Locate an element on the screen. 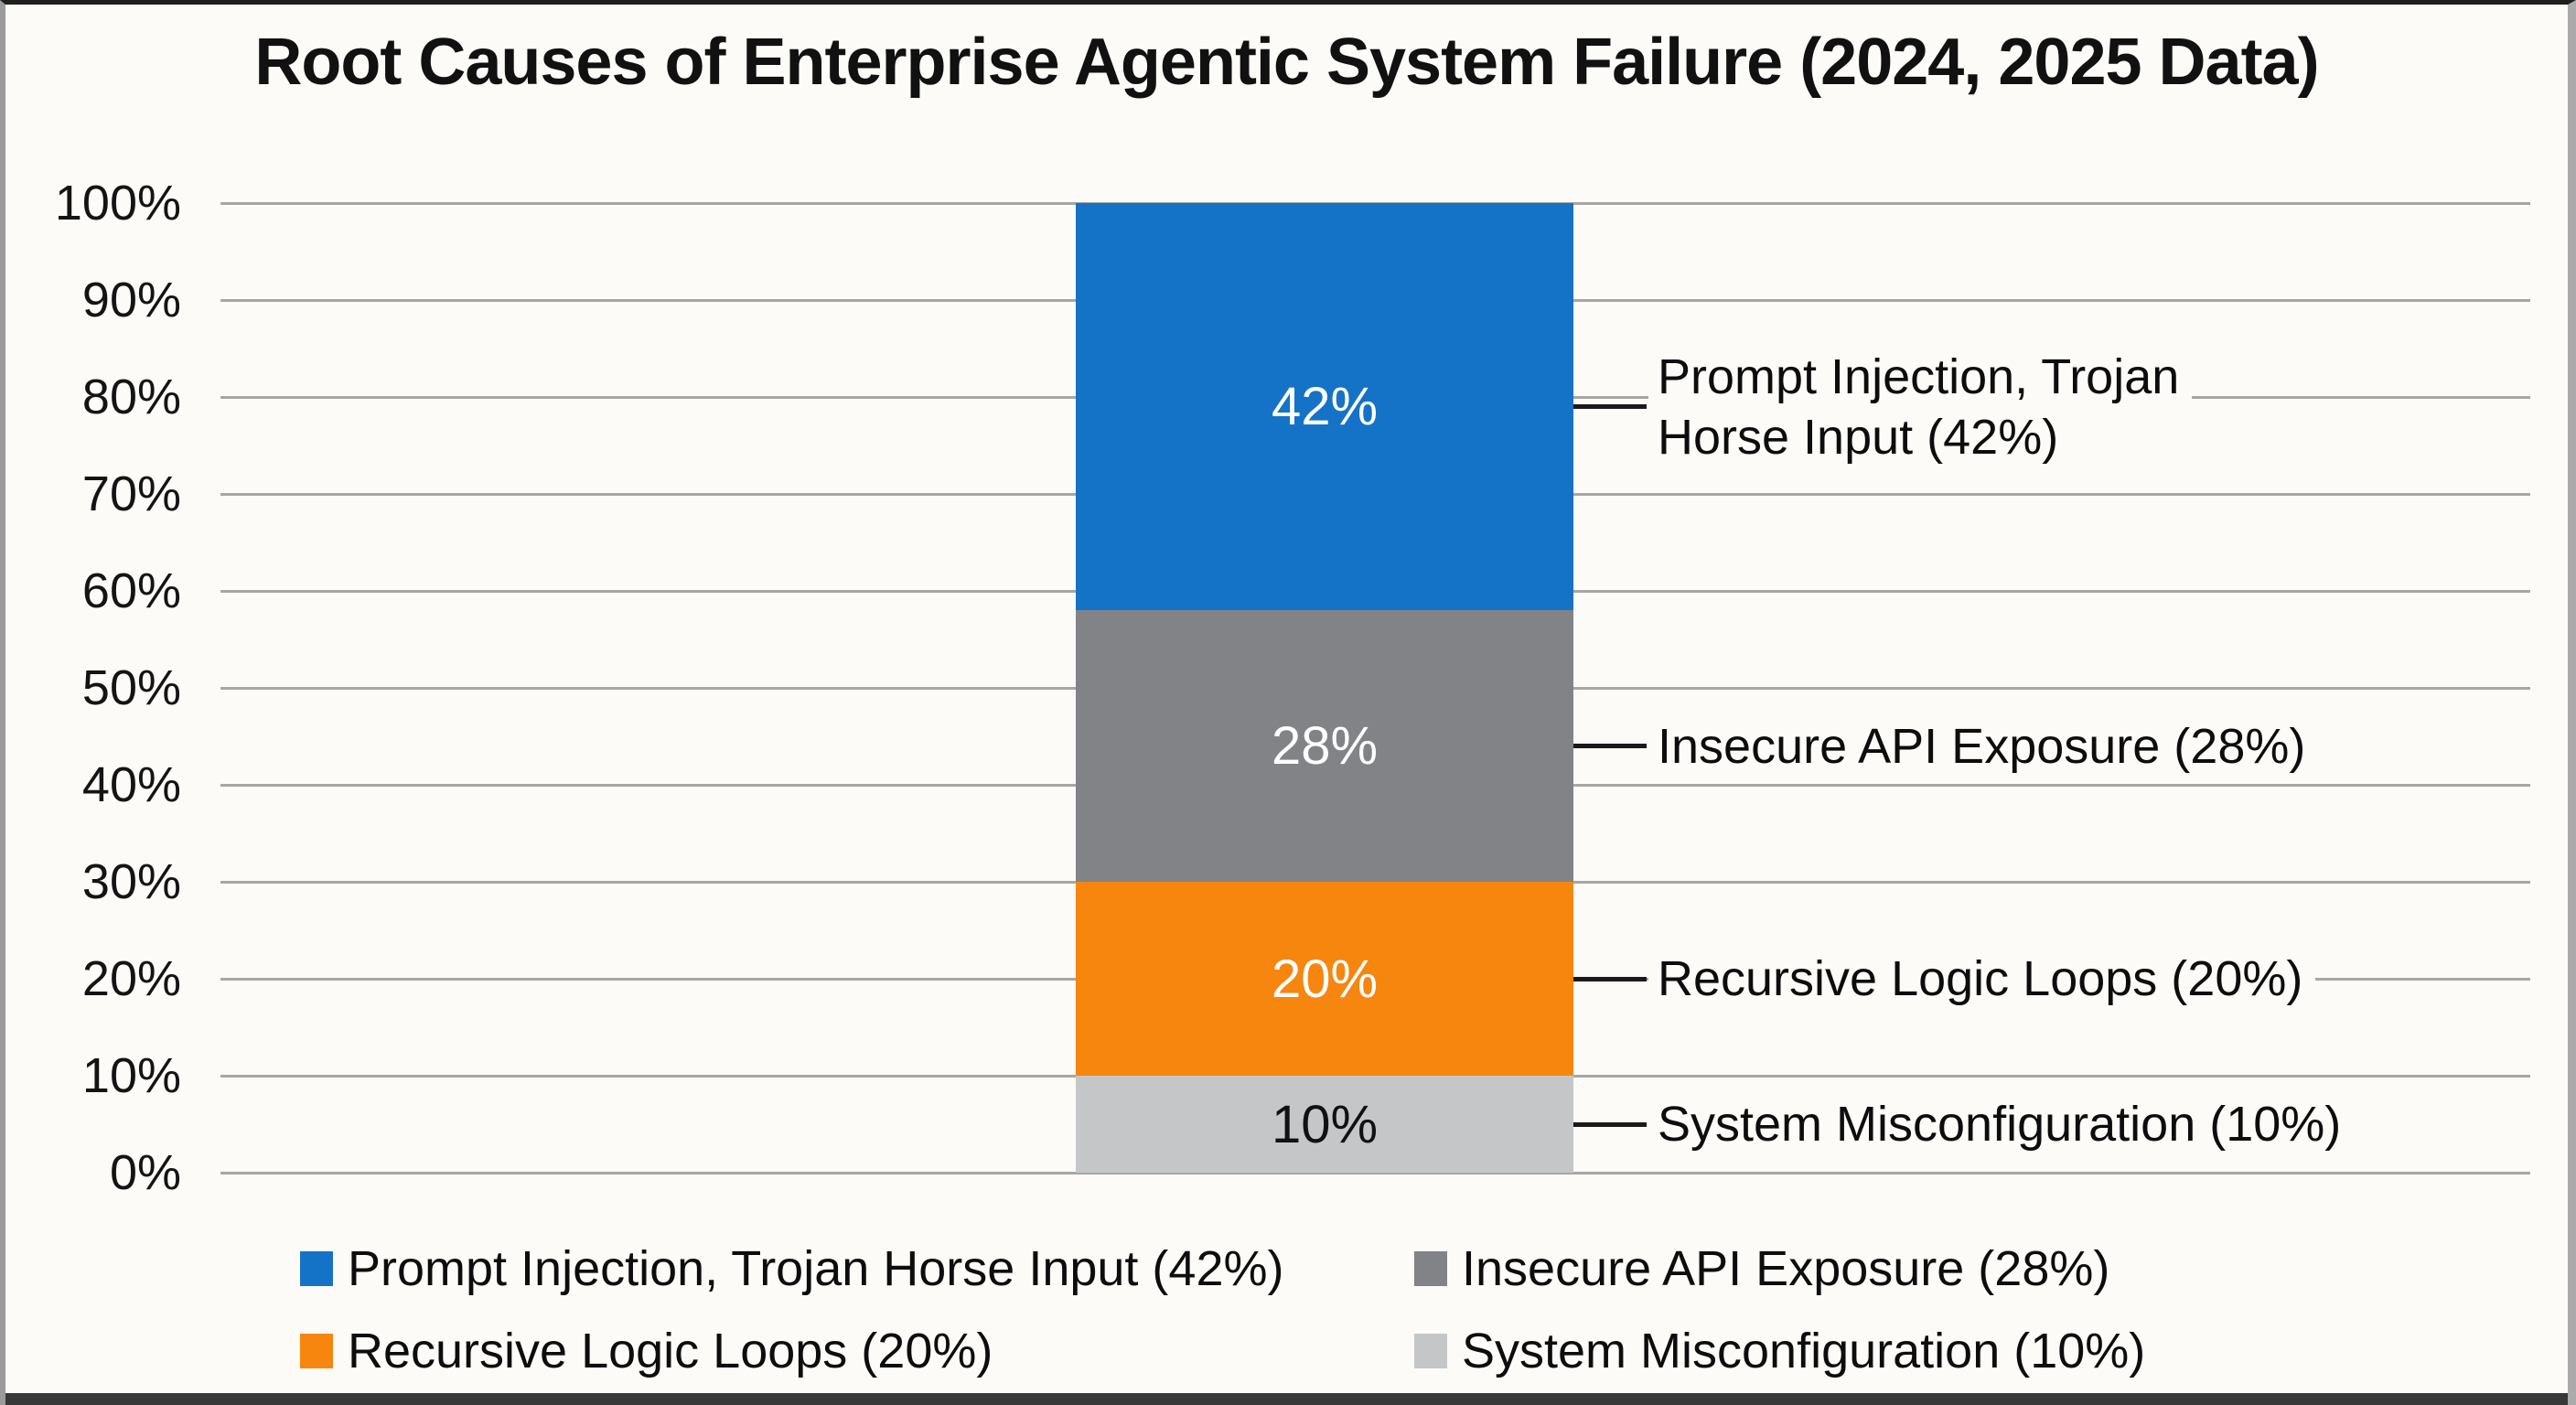  callout-label: Recursive Logic Loops (20%) is located at coordinates (1982, 979).